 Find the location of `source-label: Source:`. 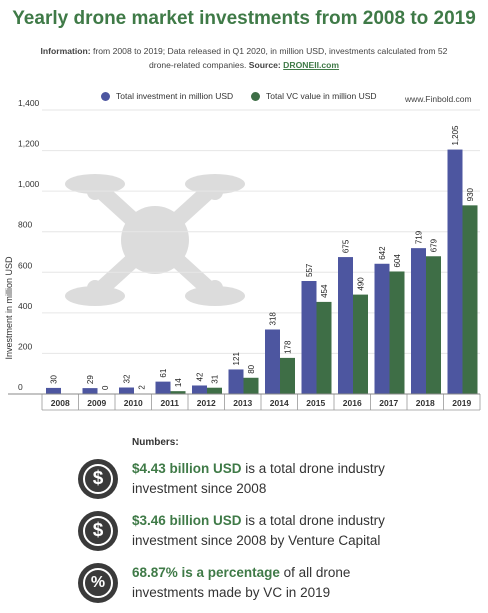

source-label: Source: is located at coordinates (264, 65).